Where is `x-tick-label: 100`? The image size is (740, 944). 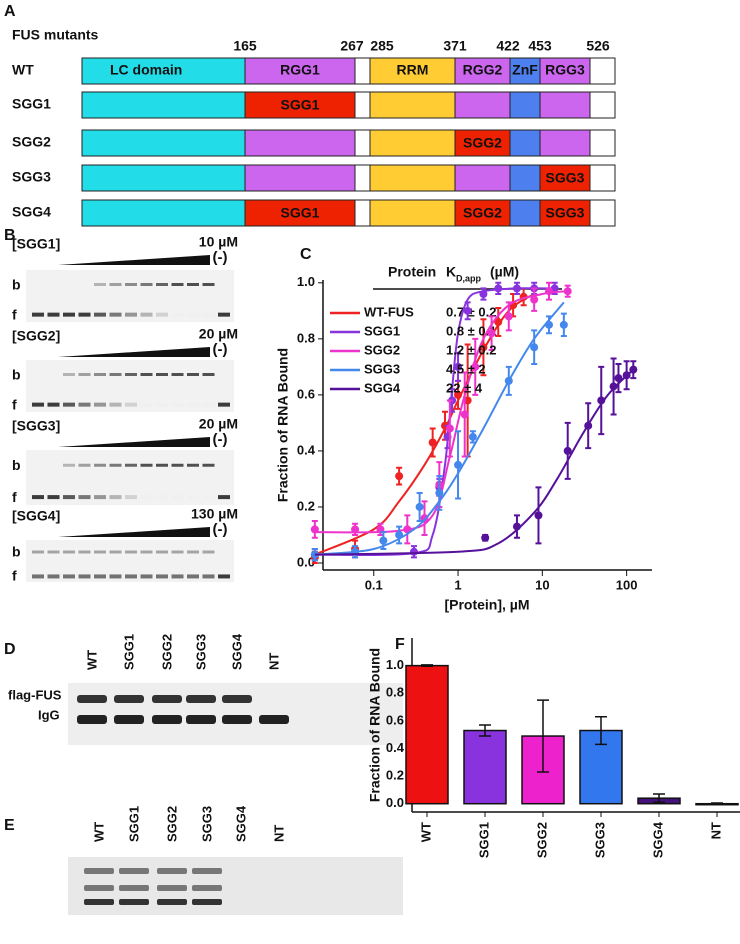
x-tick-label: 100 is located at coordinates (627, 584).